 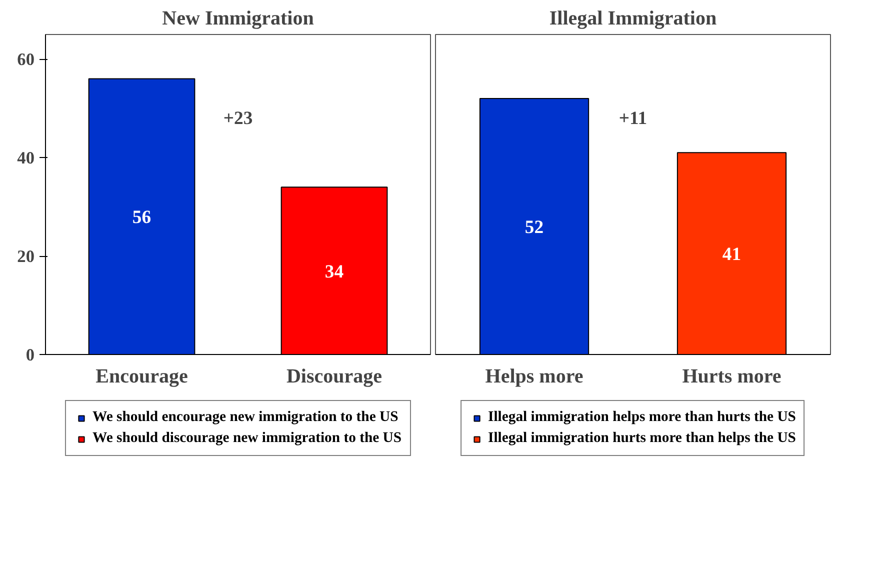 What do you see at coordinates (142, 377) in the screenshot?
I see `x-tick-label: Encourage` at bounding box center [142, 377].